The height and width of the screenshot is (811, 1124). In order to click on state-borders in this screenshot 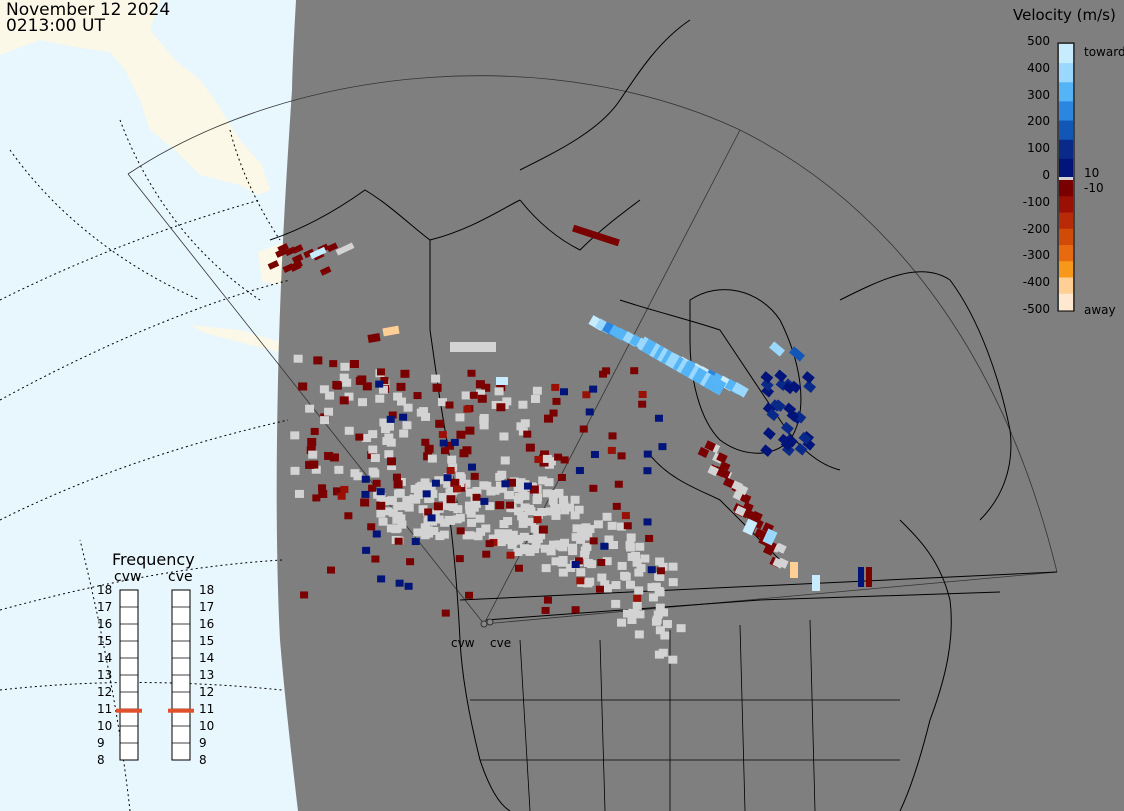, I will do `click(685, 715)`.